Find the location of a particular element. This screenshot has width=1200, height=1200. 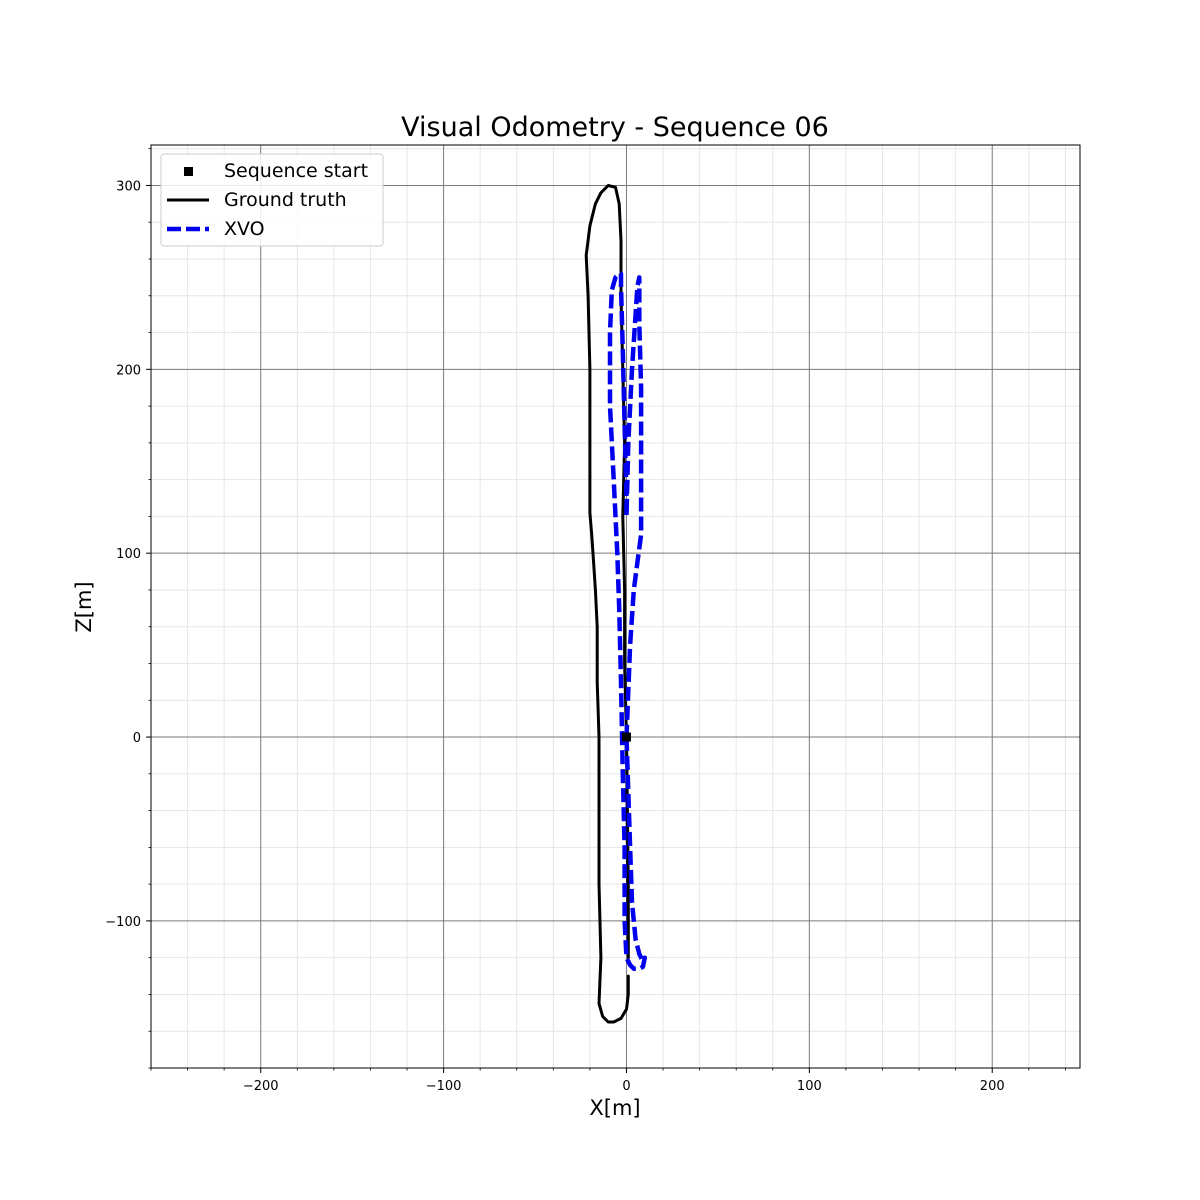

x-tick-label: 200 is located at coordinates (992, 1086).